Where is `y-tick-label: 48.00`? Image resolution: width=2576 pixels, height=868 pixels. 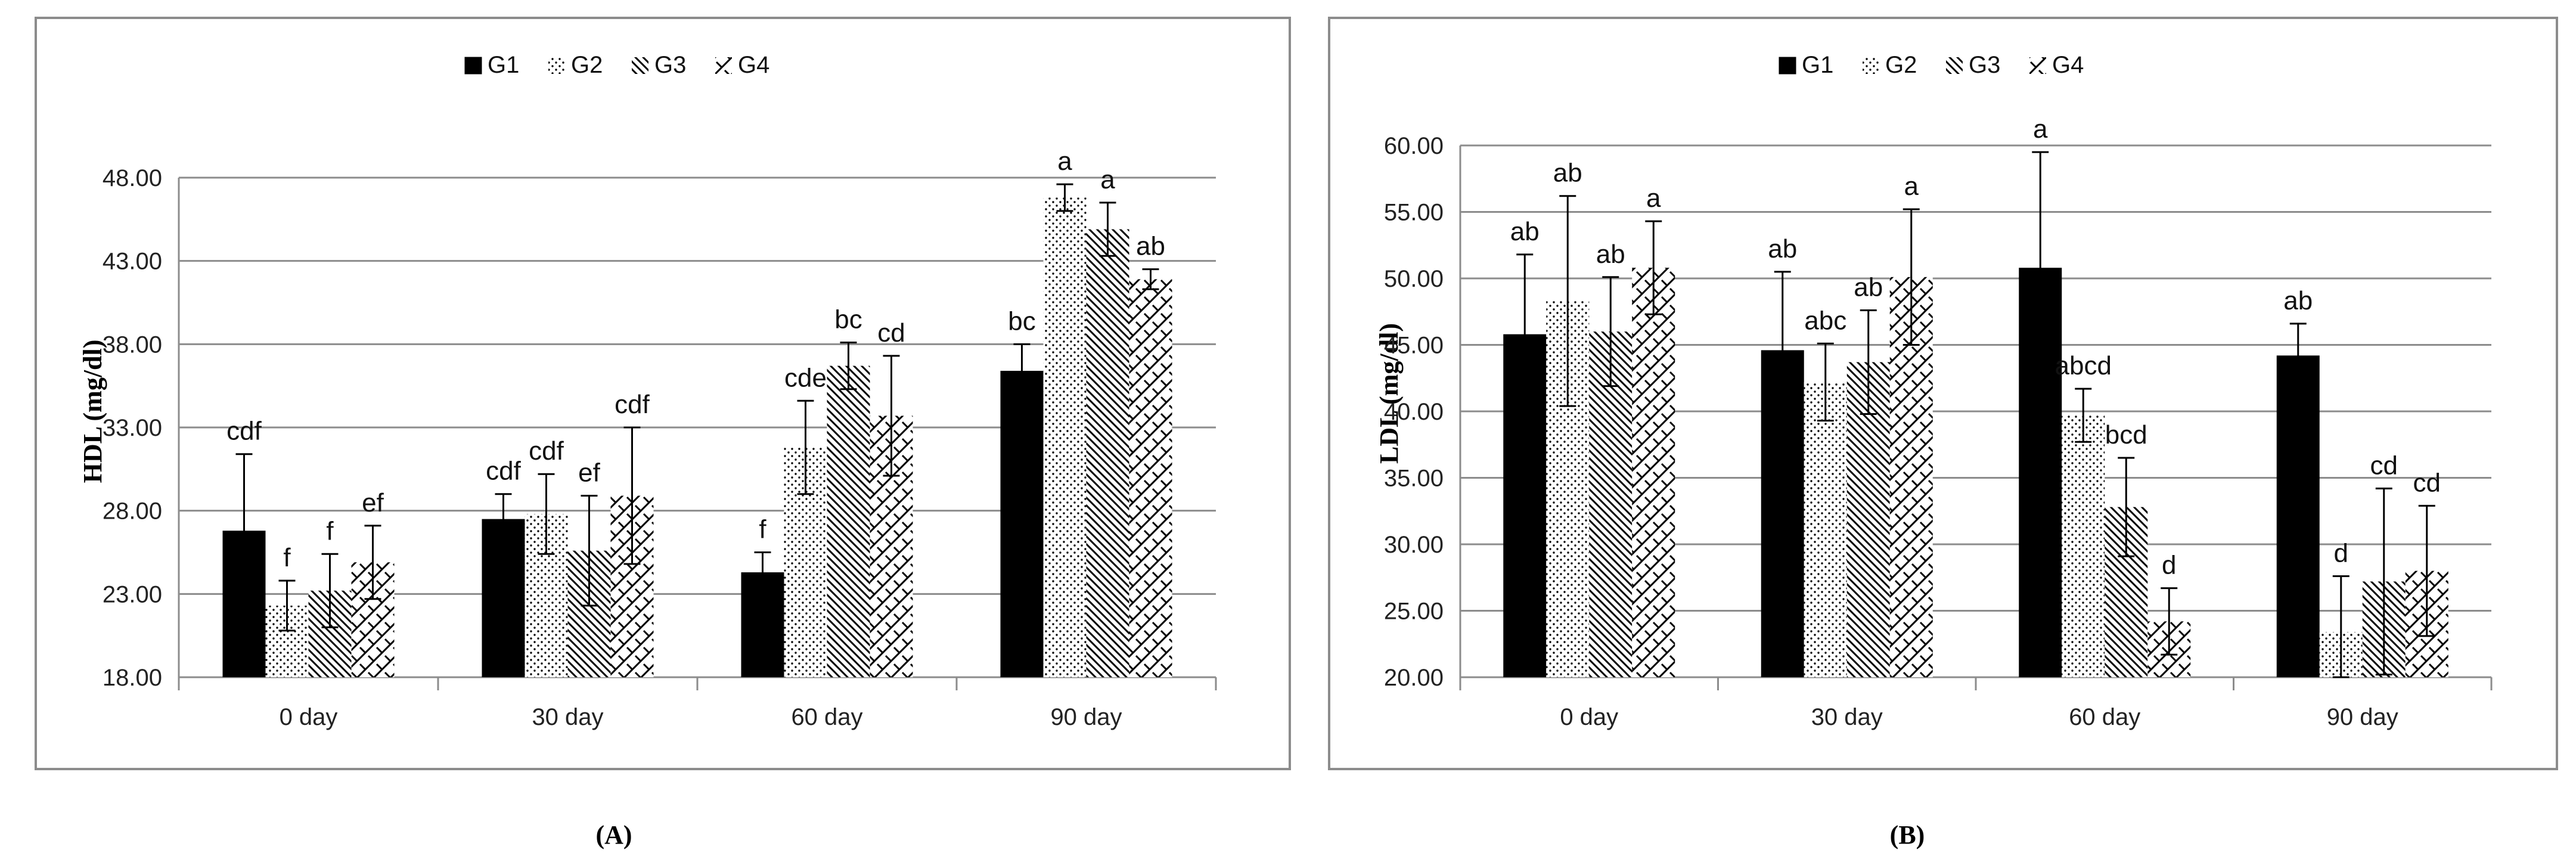
y-tick-label: 48.00 is located at coordinates (132, 178).